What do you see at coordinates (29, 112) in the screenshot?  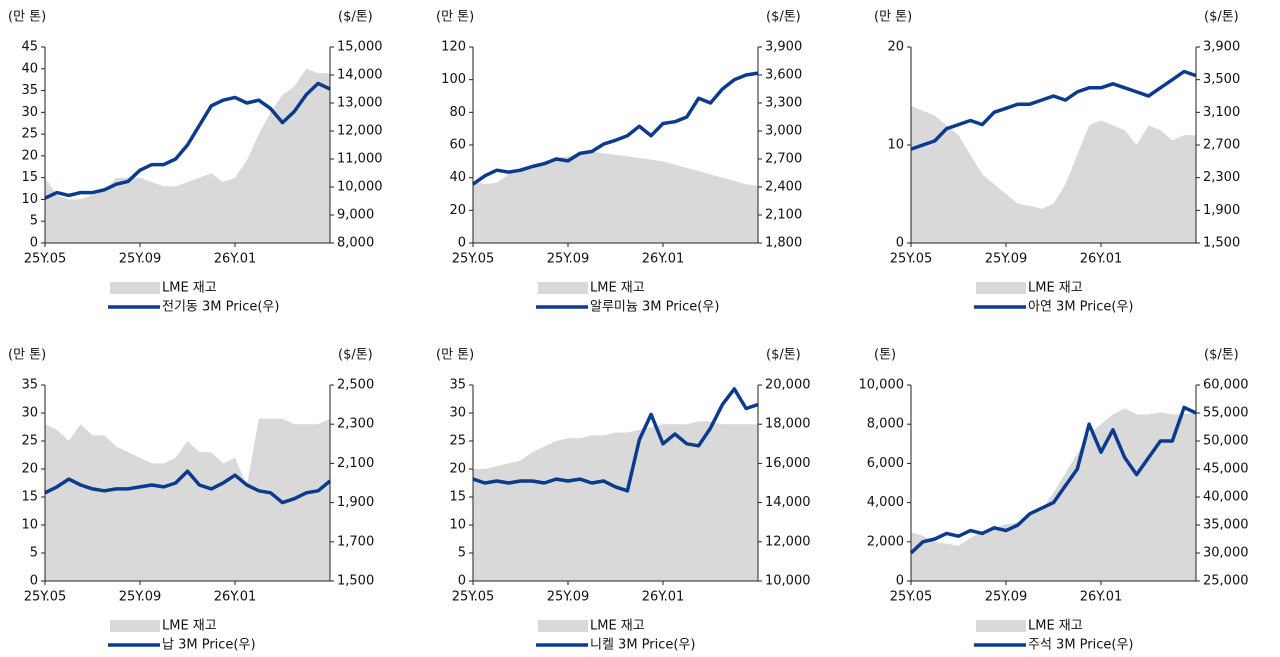 I see `y-tick-label: 30` at bounding box center [29, 112].